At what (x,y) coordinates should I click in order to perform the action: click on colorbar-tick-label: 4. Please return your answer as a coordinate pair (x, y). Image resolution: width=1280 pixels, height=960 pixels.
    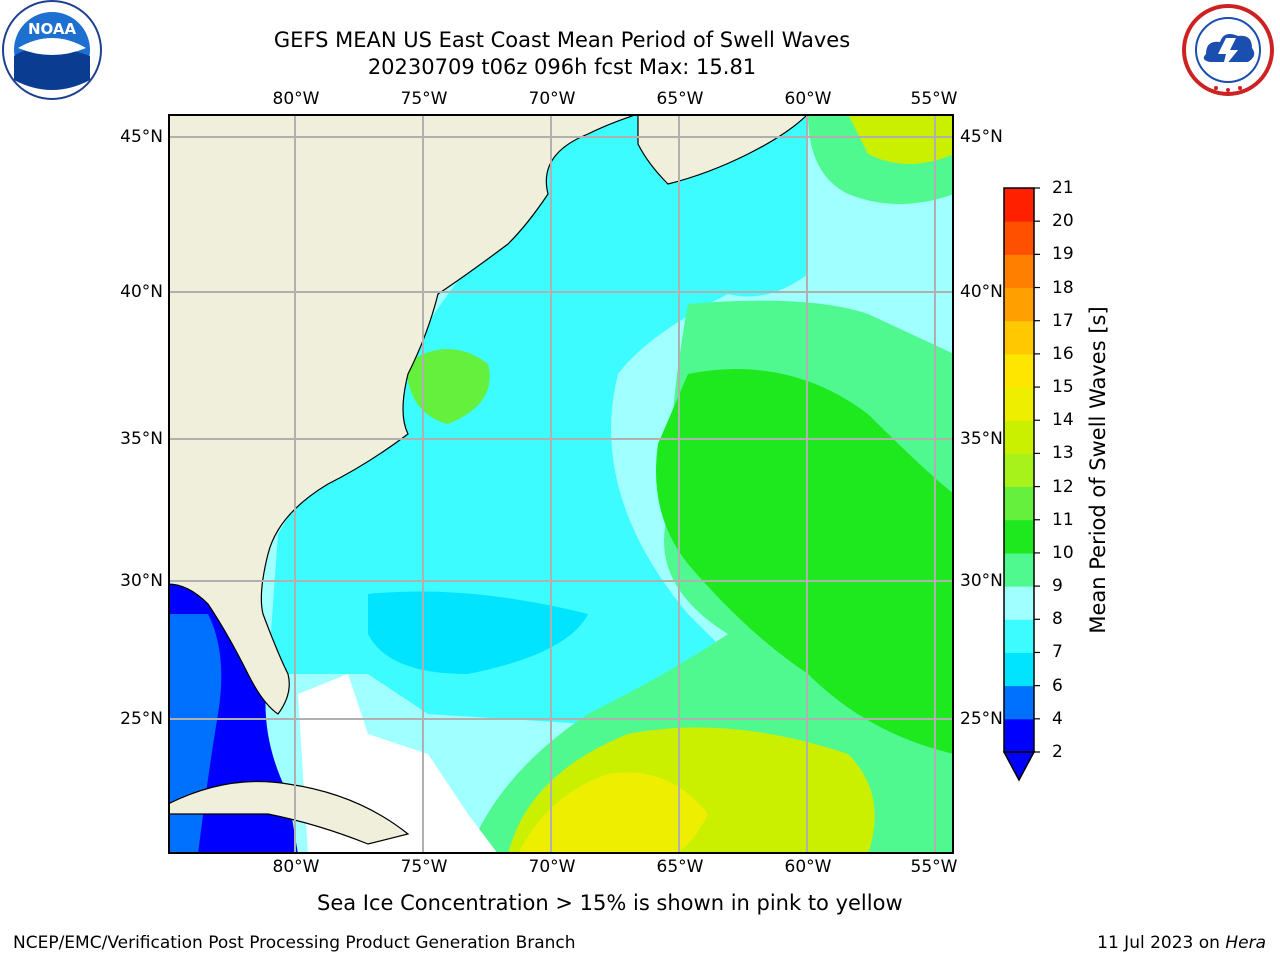
    Looking at the image, I should click on (1057, 718).